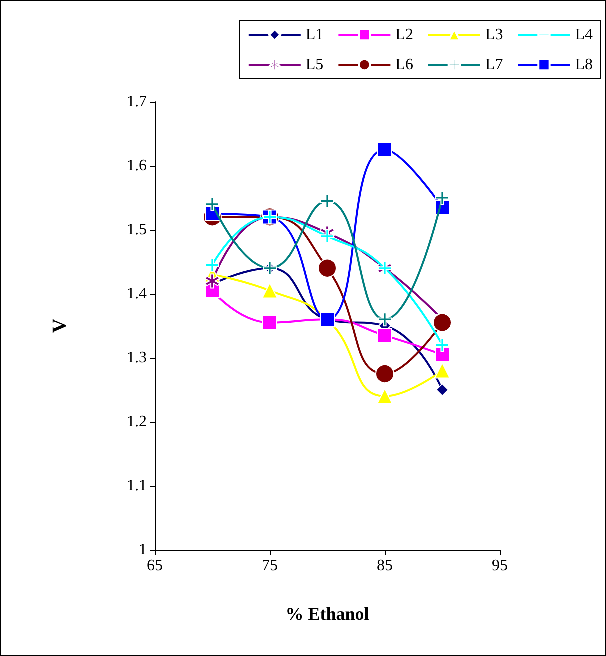  Describe the element at coordinates (405, 65) in the screenshot. I see `legend-label: L6` at that location.